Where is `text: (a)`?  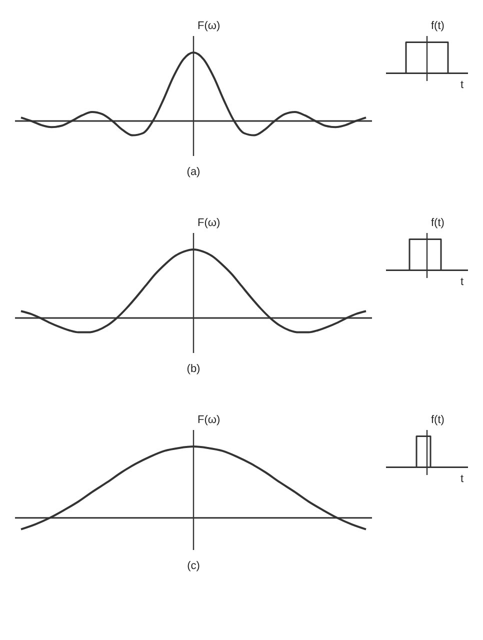
text: (a) is located at coordinates (193, 172).